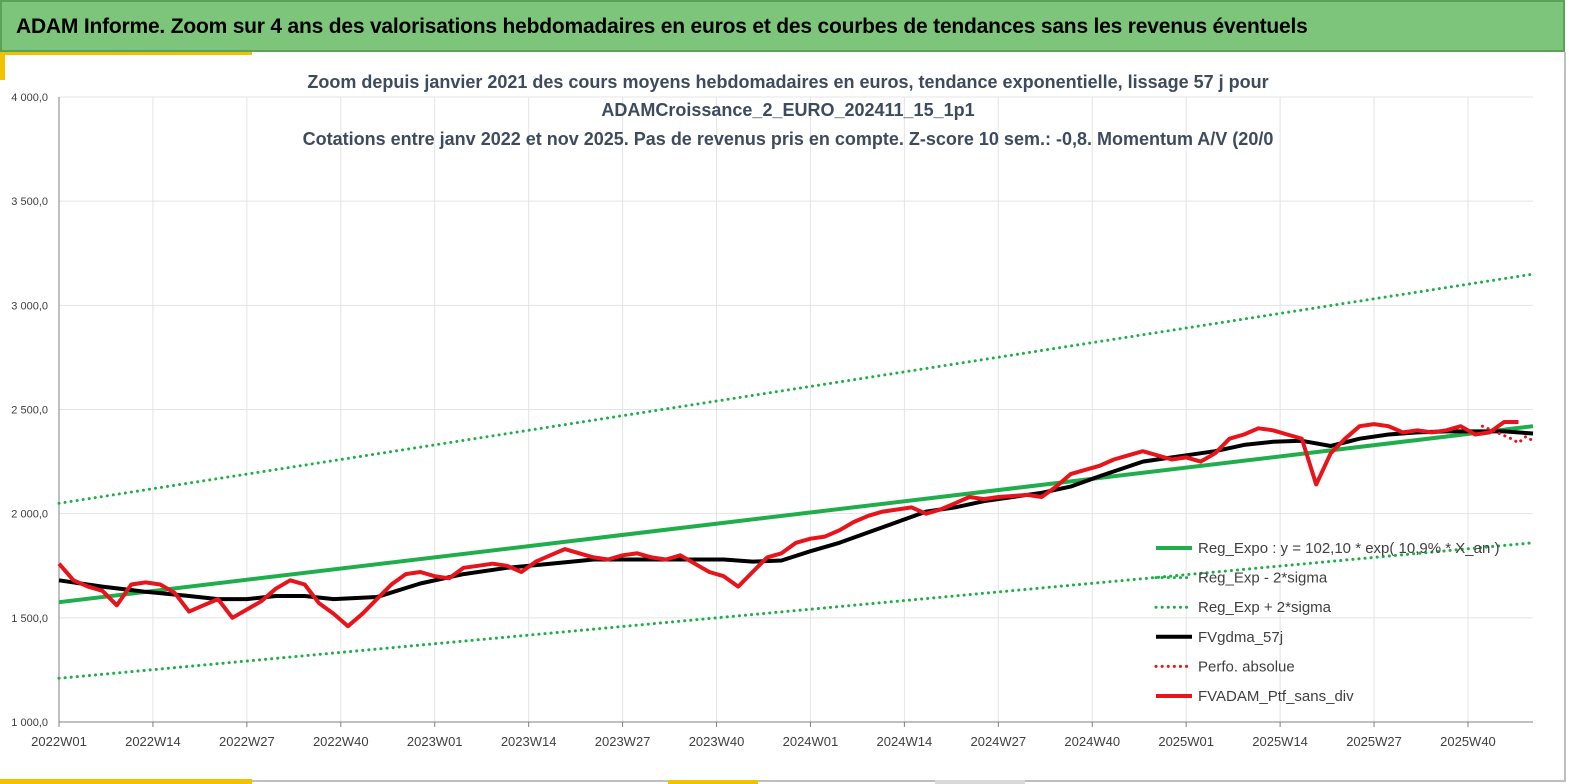 This screenshot has width=1569, height=784. Describe the element at coordinates (341, 741) in the screenshot. I see `x-tick-label: 2022W40` at that location.